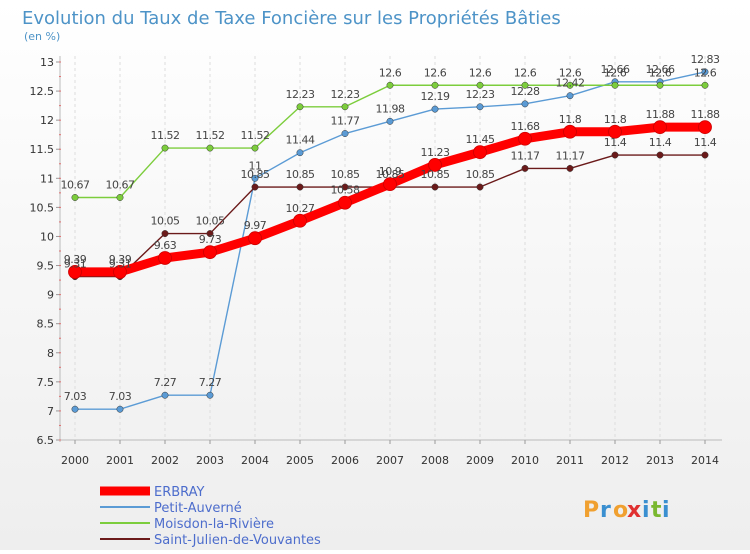 The image size is (750, 554). What do you see at coordinates (120, 184) in the screenshot?
I see `data-label: 10.67` at bounding box center [120, 184].